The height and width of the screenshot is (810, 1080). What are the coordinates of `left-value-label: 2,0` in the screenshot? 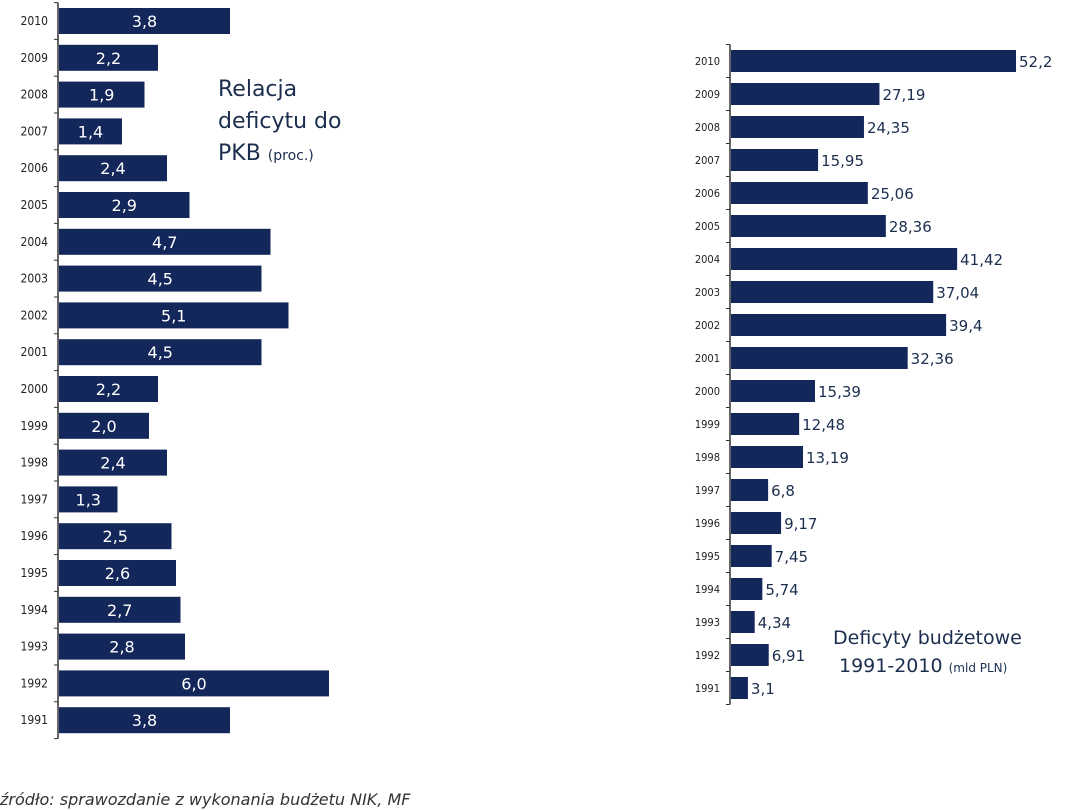 It's located at (103, 426).